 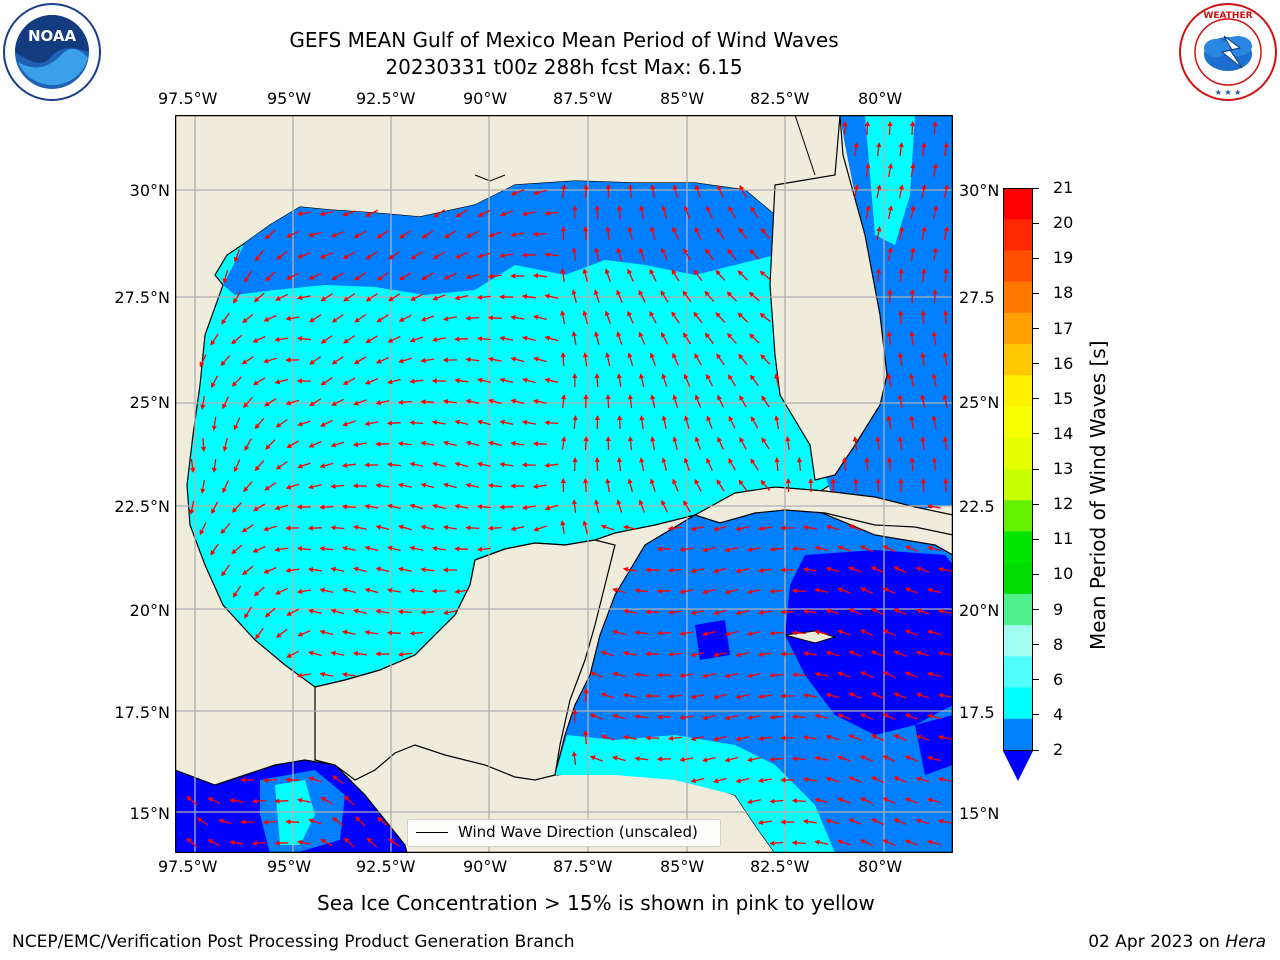 I want to click on lon-label-top: 82.5°W, so click(x=780, y=98).